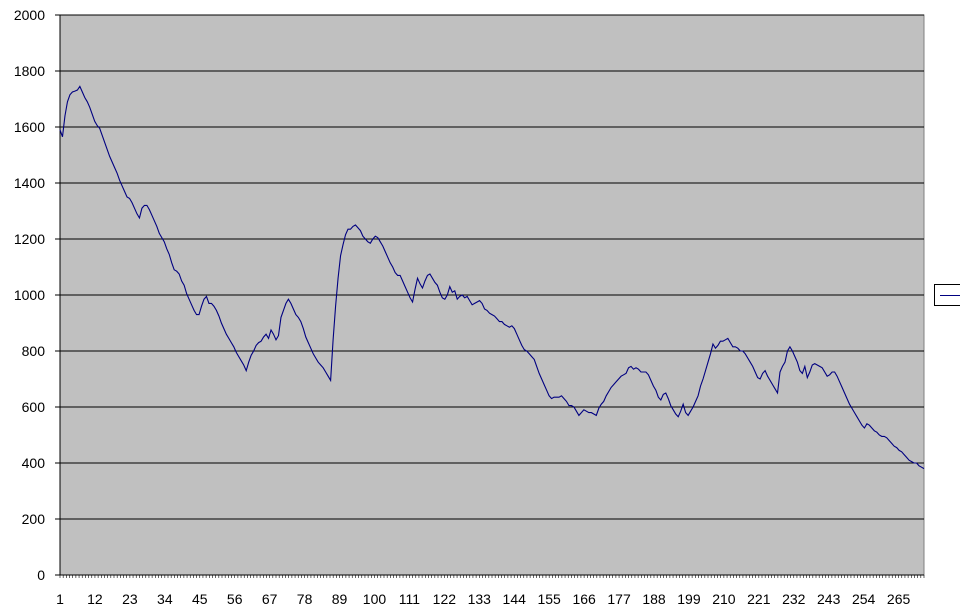  I want to click on x-tick-label: 199, so click(689, 599).